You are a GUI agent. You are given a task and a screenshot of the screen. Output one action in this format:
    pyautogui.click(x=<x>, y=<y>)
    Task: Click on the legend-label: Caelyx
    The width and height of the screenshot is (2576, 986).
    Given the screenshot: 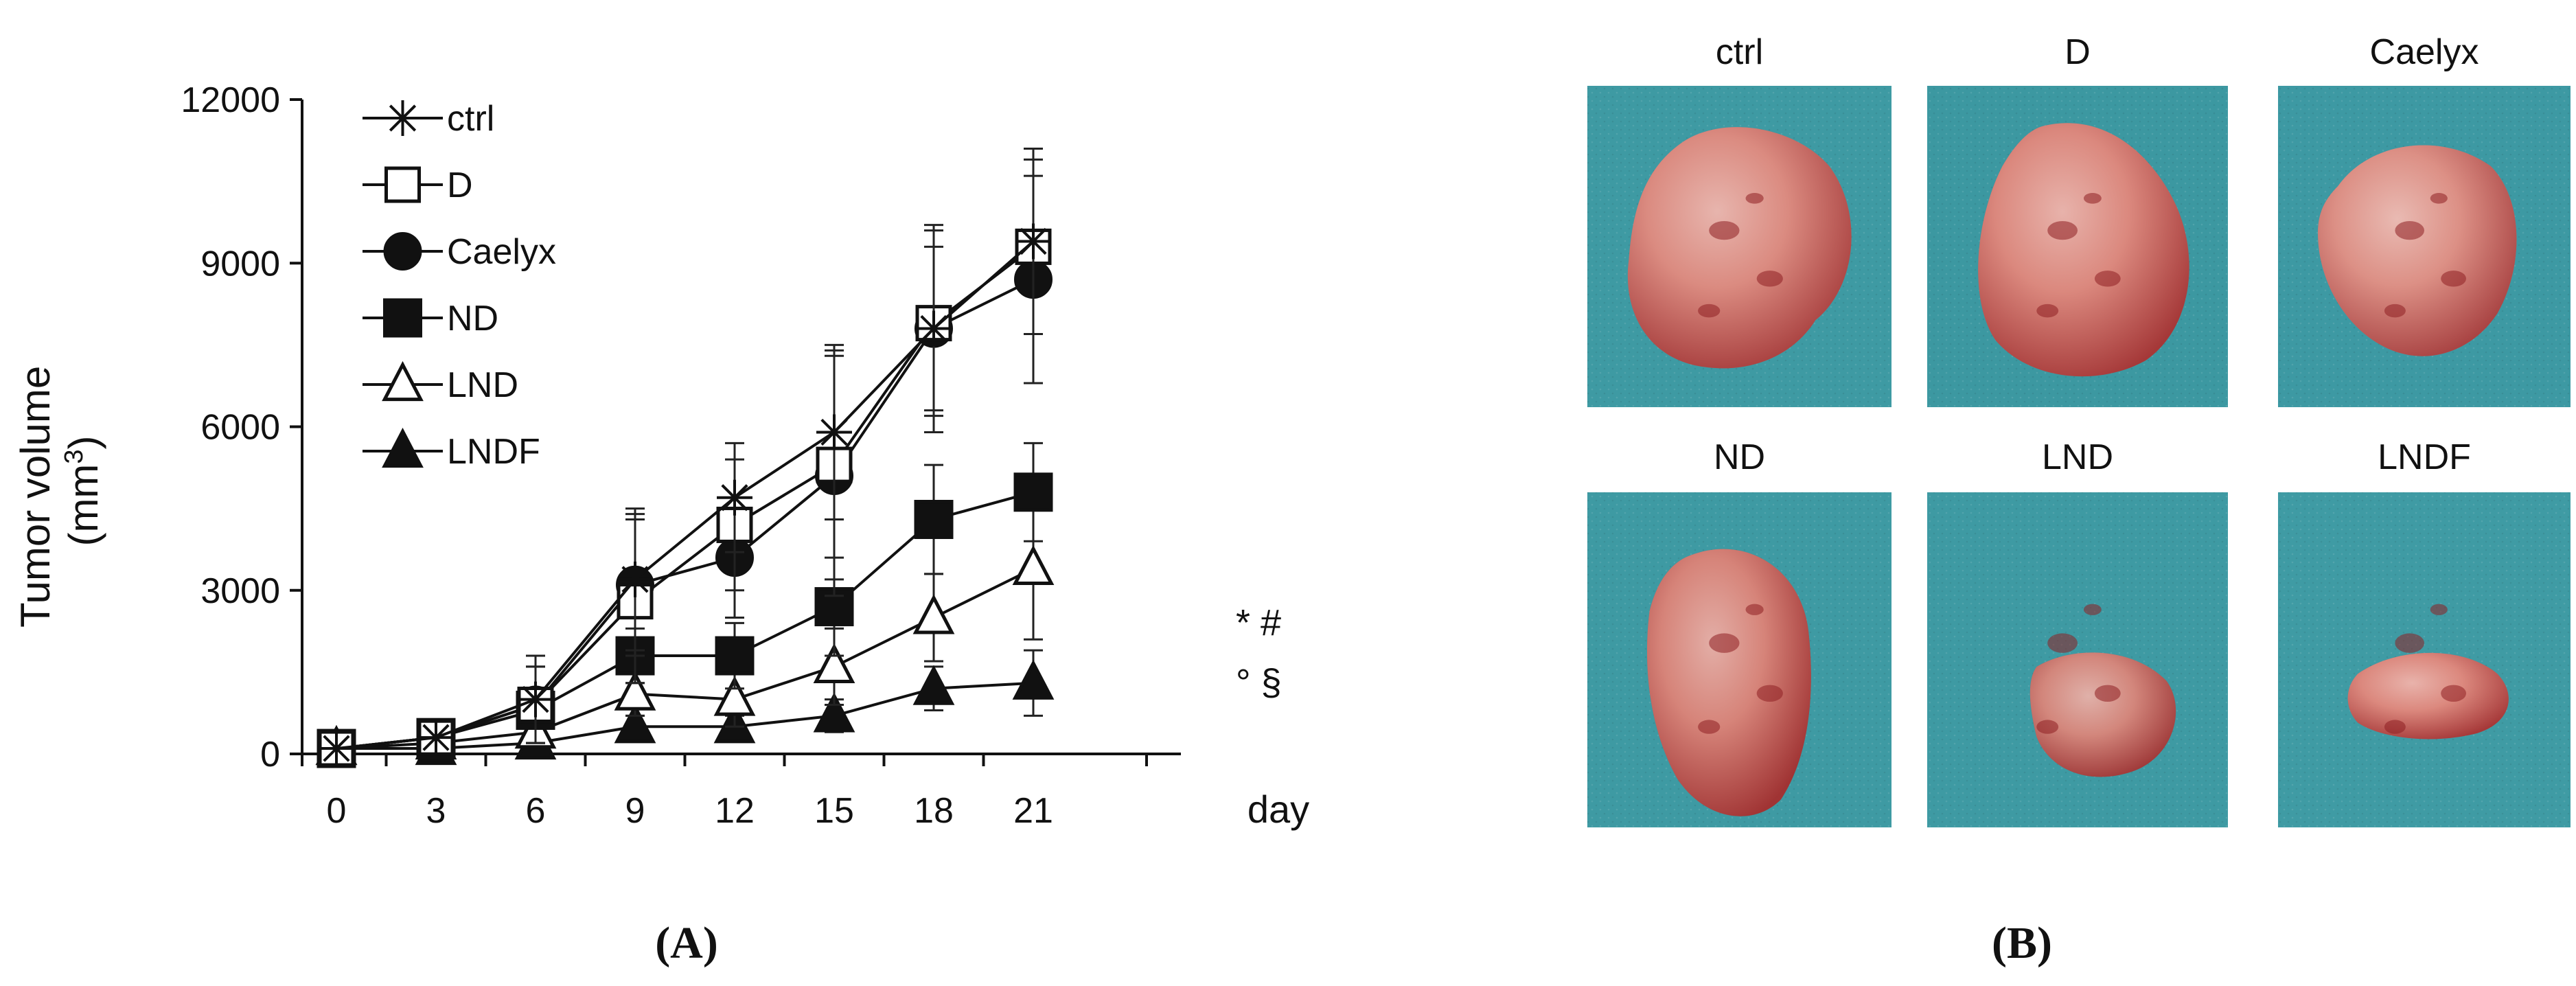 What is the action you would take?
    pyautogui.click(x=501, y=252)
    